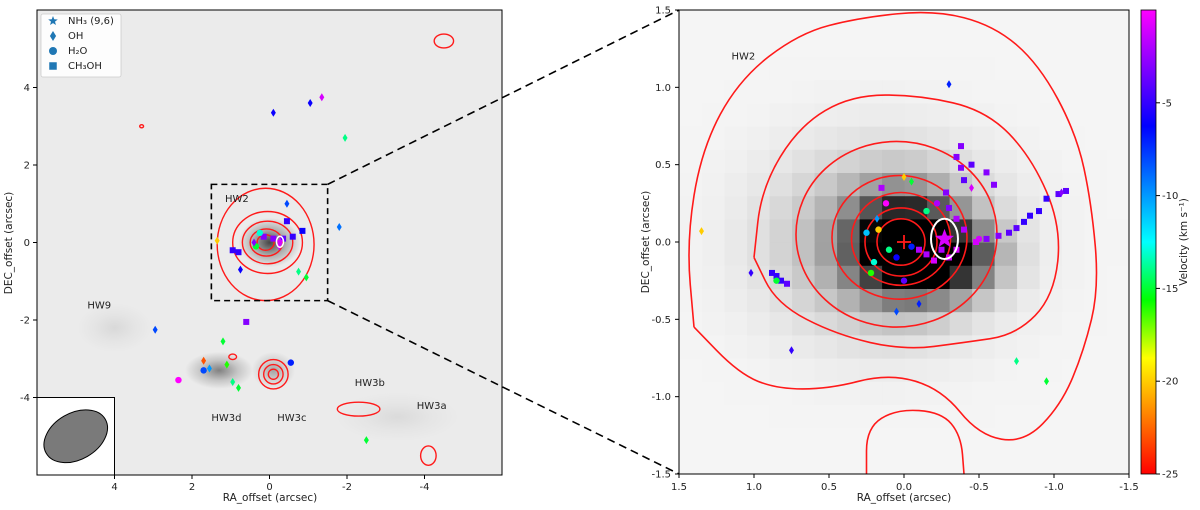  I want to click on legend-label-oh: OH, so click(75, 36).